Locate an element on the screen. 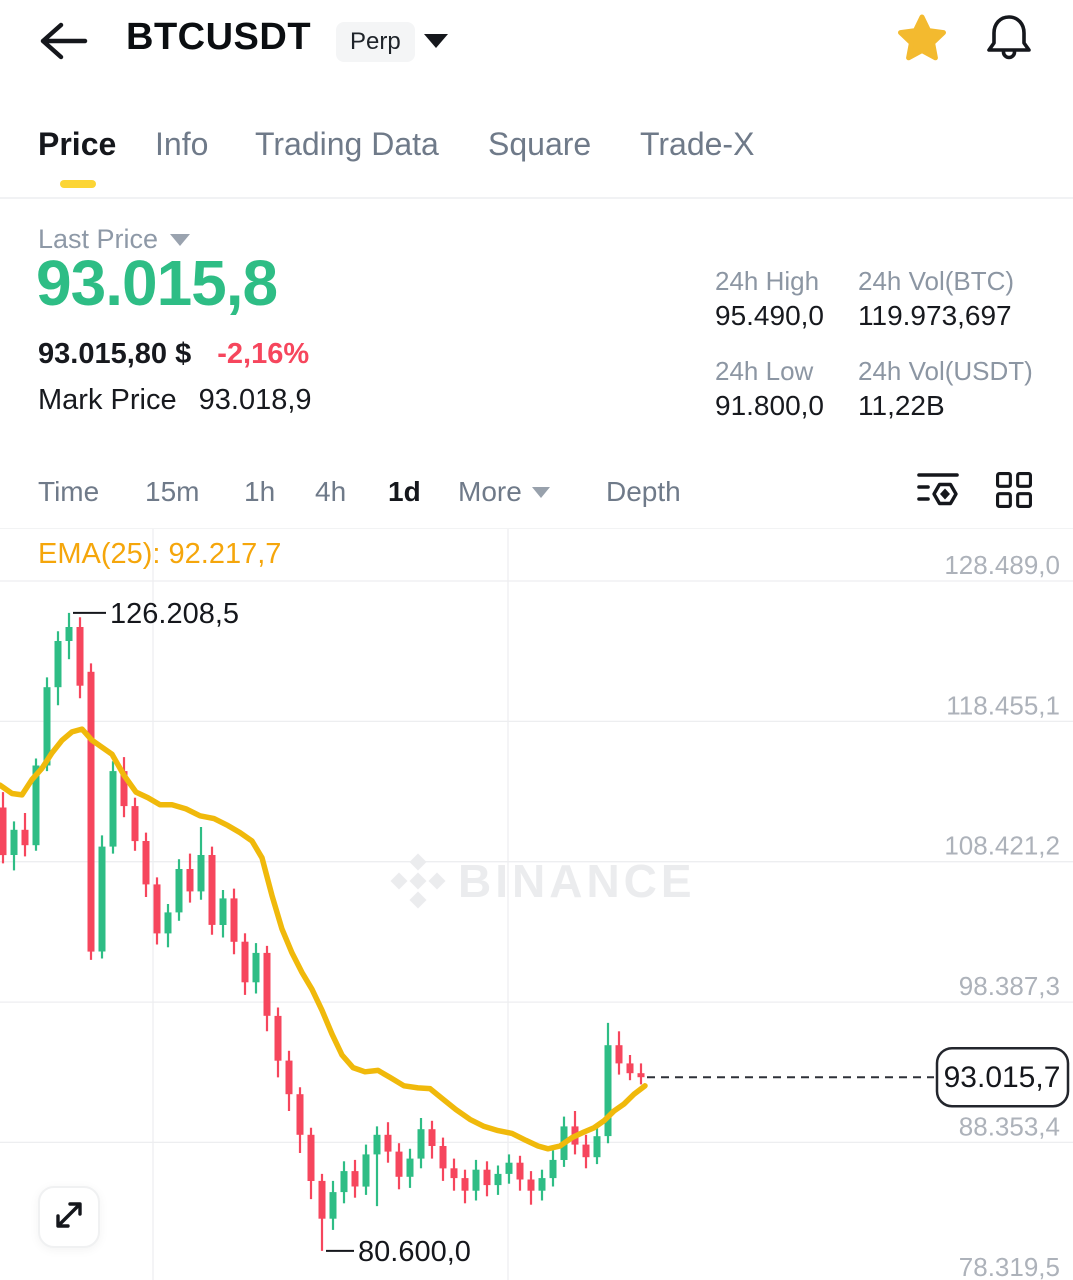 Image resolution: width=1073 pixels, height=1280 pixels. more-caret-icon is located at coordinates (540, 492).